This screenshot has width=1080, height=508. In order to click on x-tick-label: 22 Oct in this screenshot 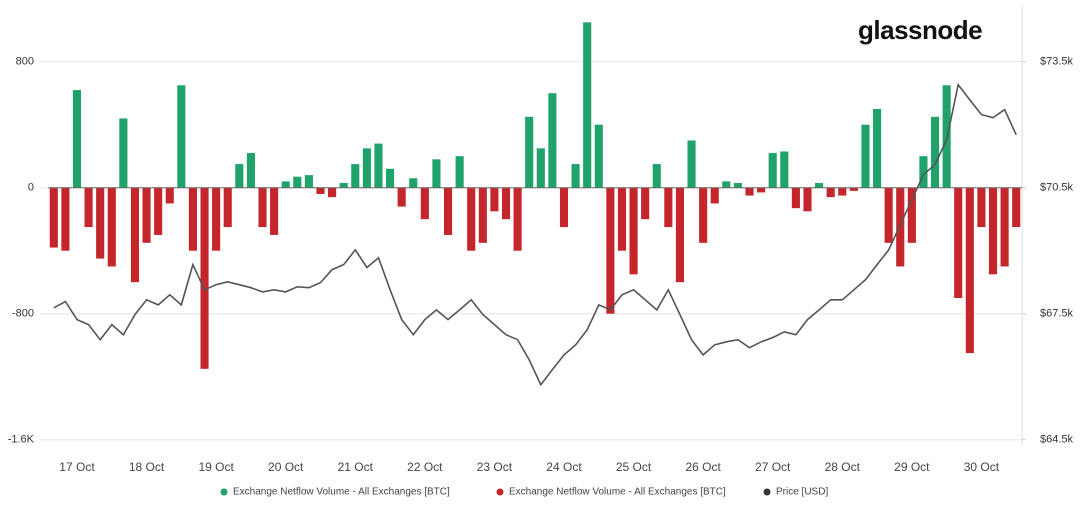, I will do `click(425, 467)`.